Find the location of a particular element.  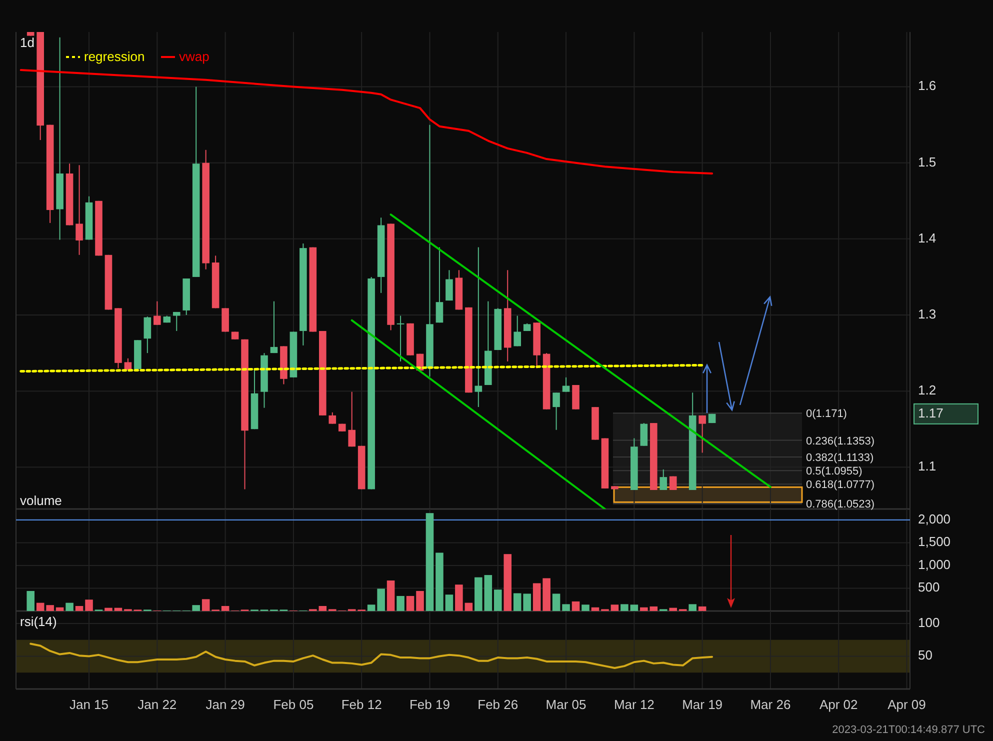

x-tick-label: Mar 26 is located at coordinates (770, 704).